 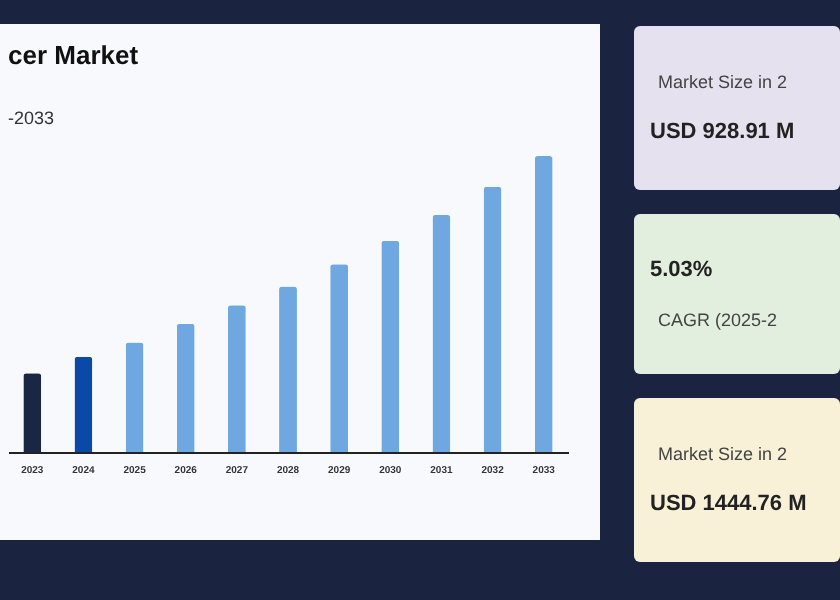 I want to click on text: USD 1444.76 M, so click(x=729, y=504).